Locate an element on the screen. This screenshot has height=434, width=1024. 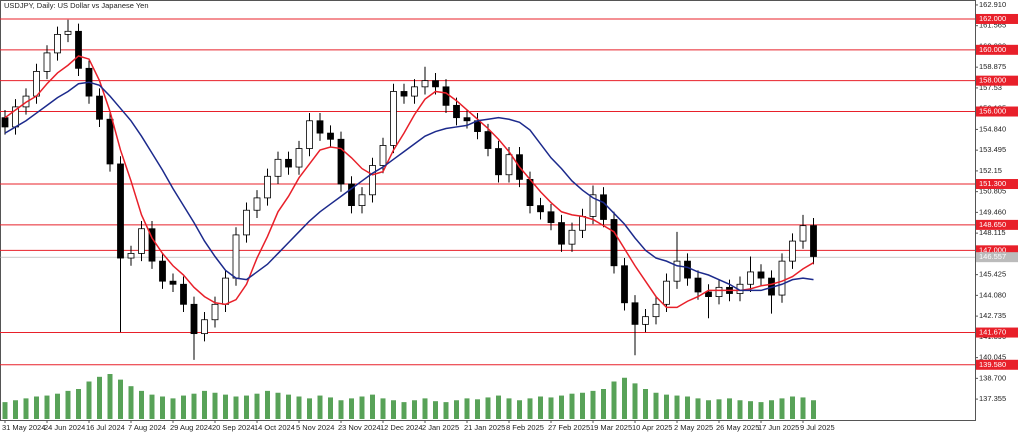
y-tick-label: 150.805 is located at coordinates (992, 191).